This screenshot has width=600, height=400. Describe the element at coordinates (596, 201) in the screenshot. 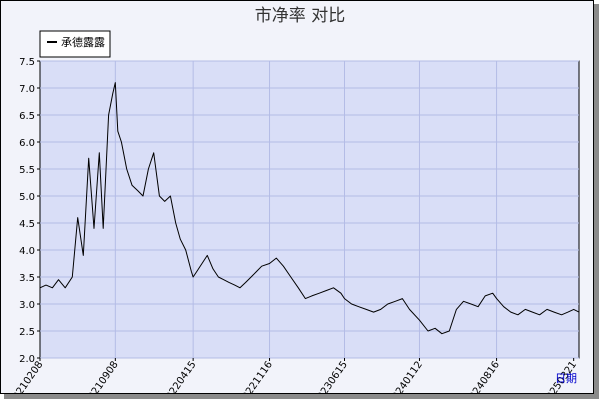

I see `frame-shadow-right` at that location.